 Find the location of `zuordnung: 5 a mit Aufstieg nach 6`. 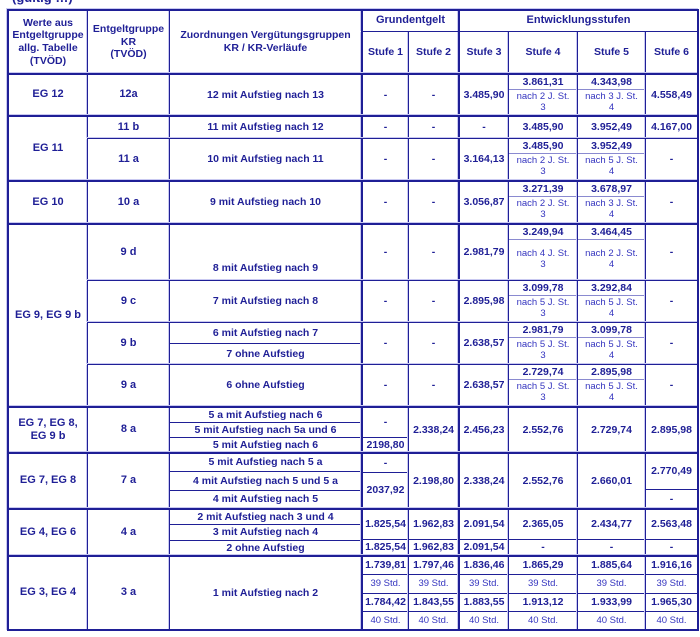

zuordnung: 5 a mit Aufstieg nach 6 is located at coordinates (265, 414).